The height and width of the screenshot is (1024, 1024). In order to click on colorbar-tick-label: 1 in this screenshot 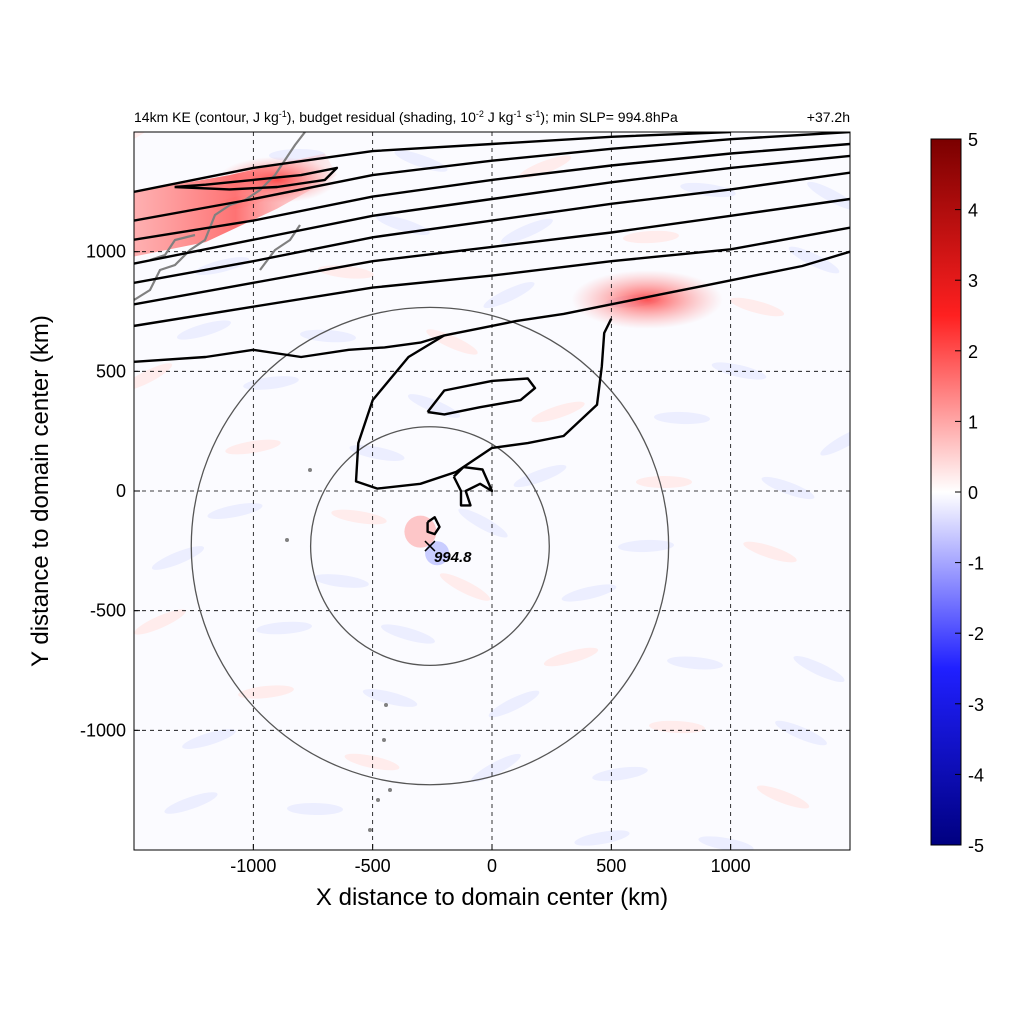, I will do `click(973, 422)`.